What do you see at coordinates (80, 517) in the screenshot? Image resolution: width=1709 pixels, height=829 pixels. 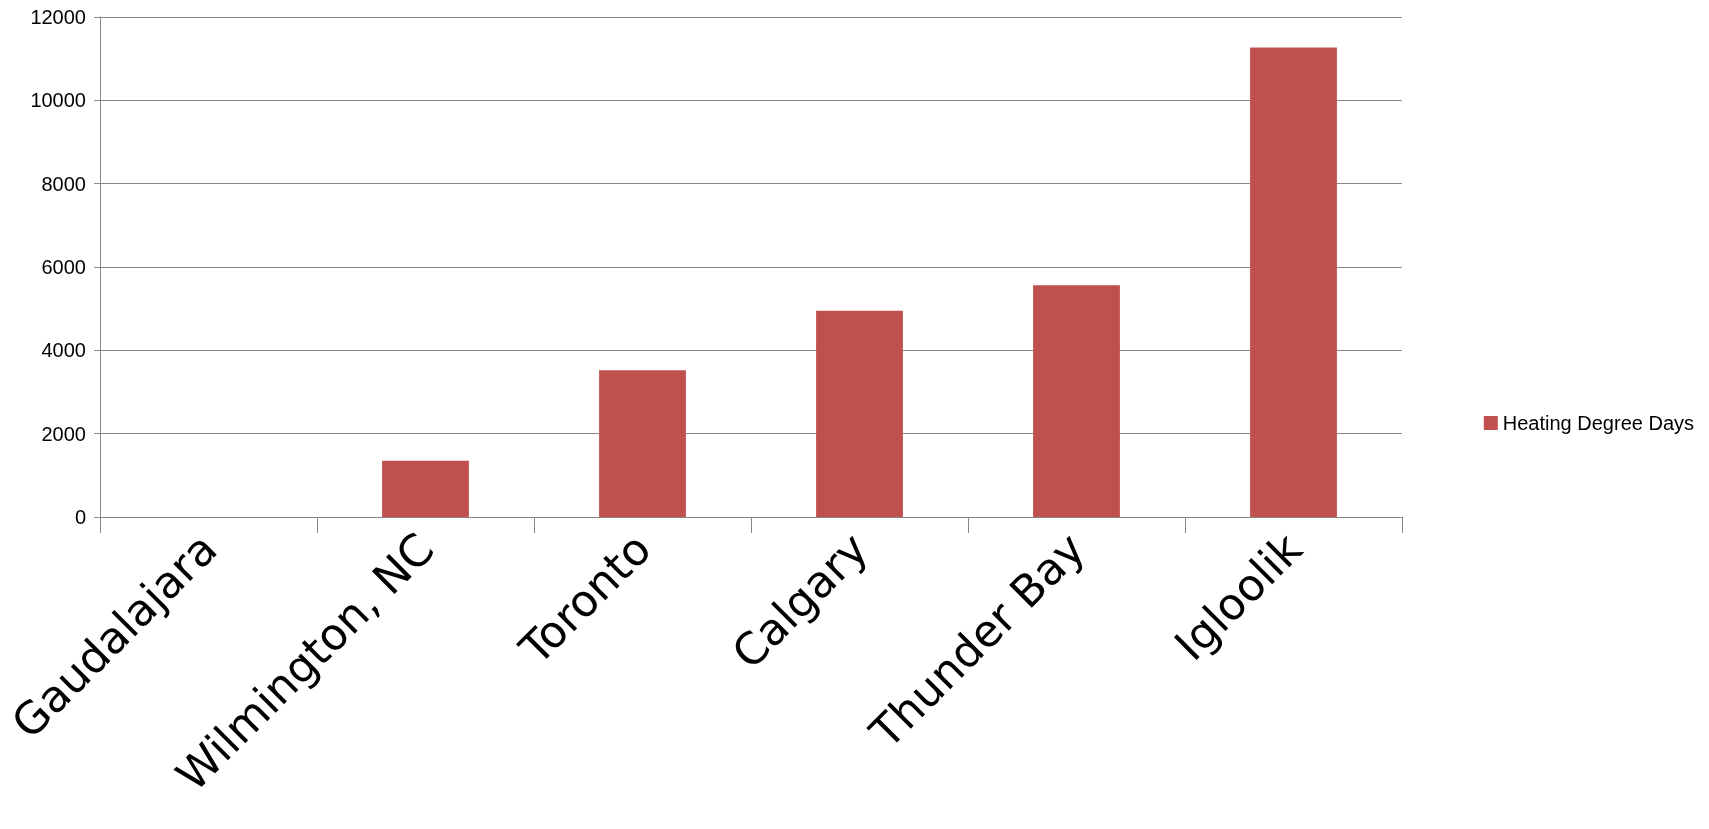 I see `y-tick-label: 0` at bounding box center [80, 517].